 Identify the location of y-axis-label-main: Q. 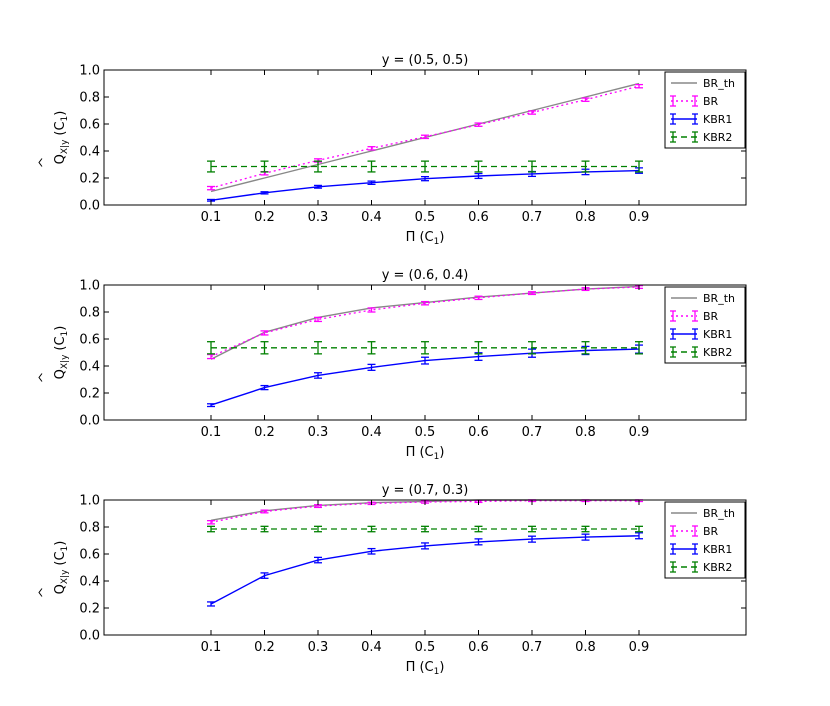
(60, 159).